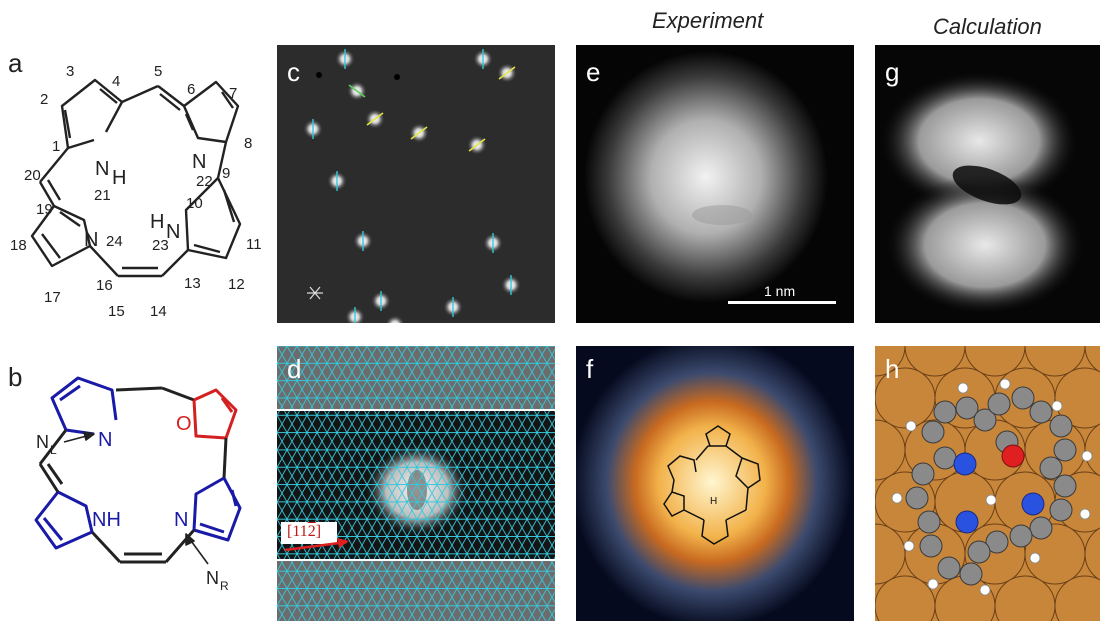 The width and height of the screenshot is (1100, 621). I want to click on overlay-h-label: H, so click(714, 501).